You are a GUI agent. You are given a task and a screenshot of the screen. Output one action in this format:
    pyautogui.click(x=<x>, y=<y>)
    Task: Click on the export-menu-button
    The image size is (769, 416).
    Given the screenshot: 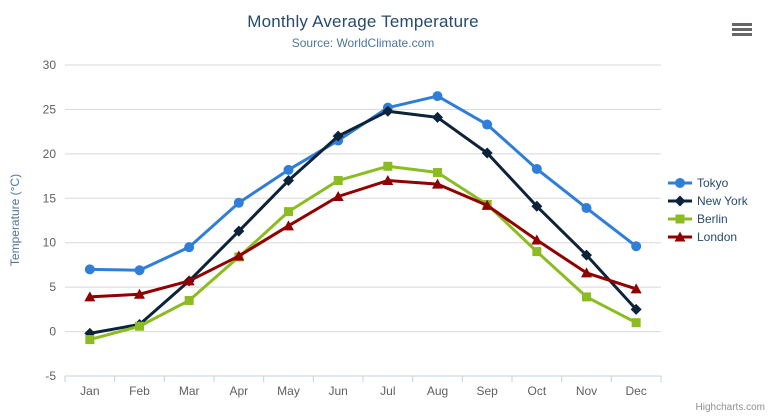 What is the action you would take?
    pyautogui.click(x=742, y=29)
    